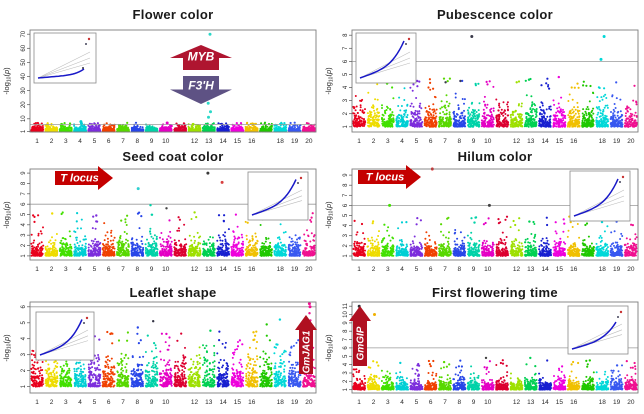 This screenshot has width=644, height=414. Describe the element at coordinates (459, 402) in the screenshot. I see `chromosome-label: 8` at that location.